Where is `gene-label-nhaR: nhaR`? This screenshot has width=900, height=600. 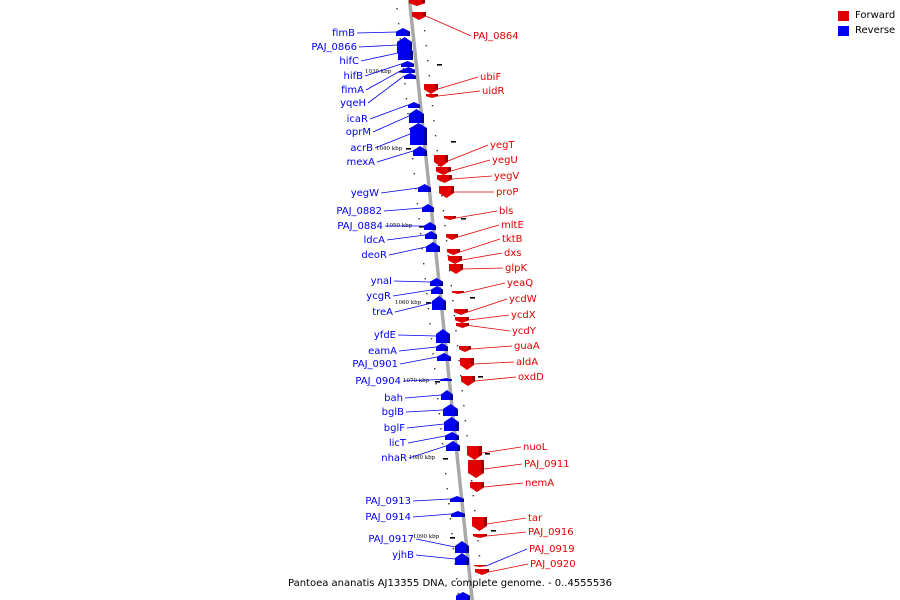
gene-label-nhaR: nhaR is located at coordinates (394, 458).